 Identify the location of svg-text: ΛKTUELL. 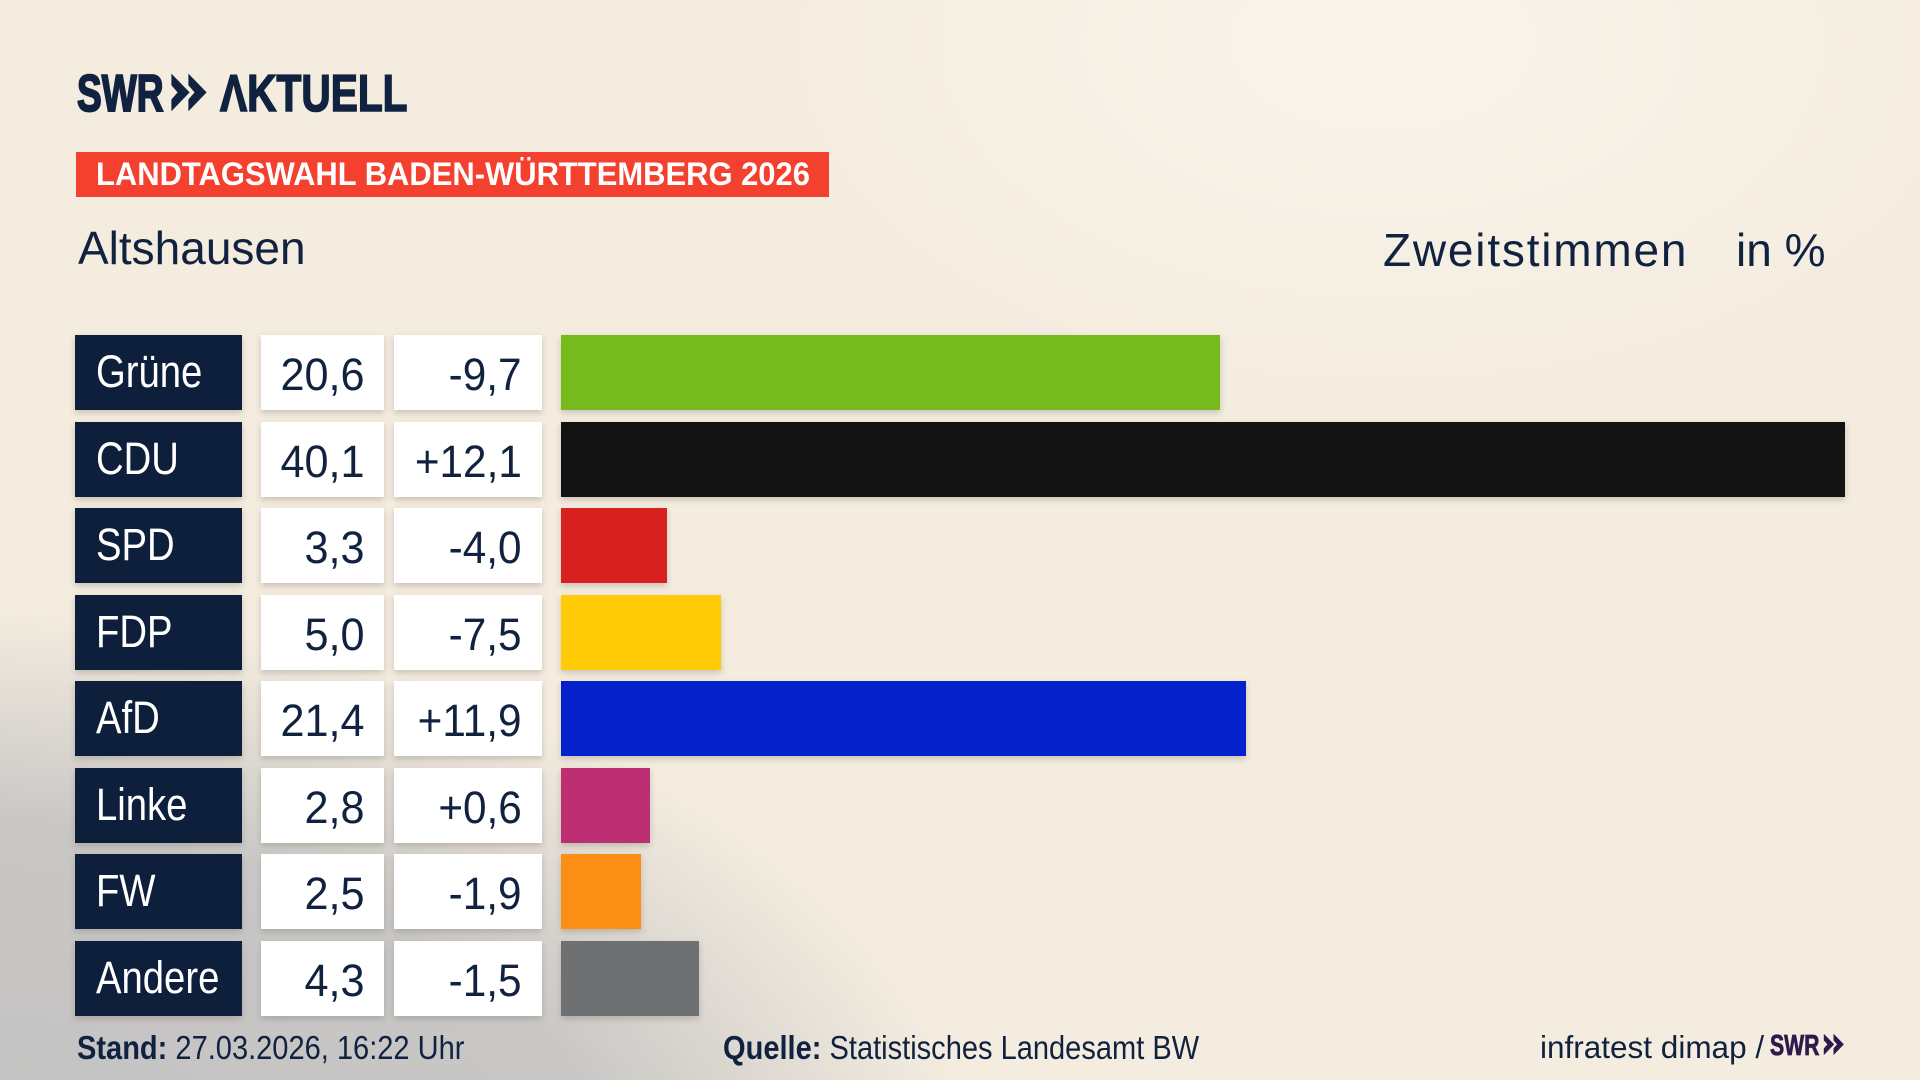
(314, 93).